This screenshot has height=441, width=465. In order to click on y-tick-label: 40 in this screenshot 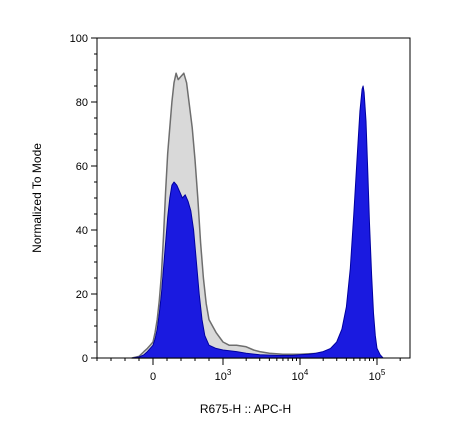, I will do `click(82, 231)`.